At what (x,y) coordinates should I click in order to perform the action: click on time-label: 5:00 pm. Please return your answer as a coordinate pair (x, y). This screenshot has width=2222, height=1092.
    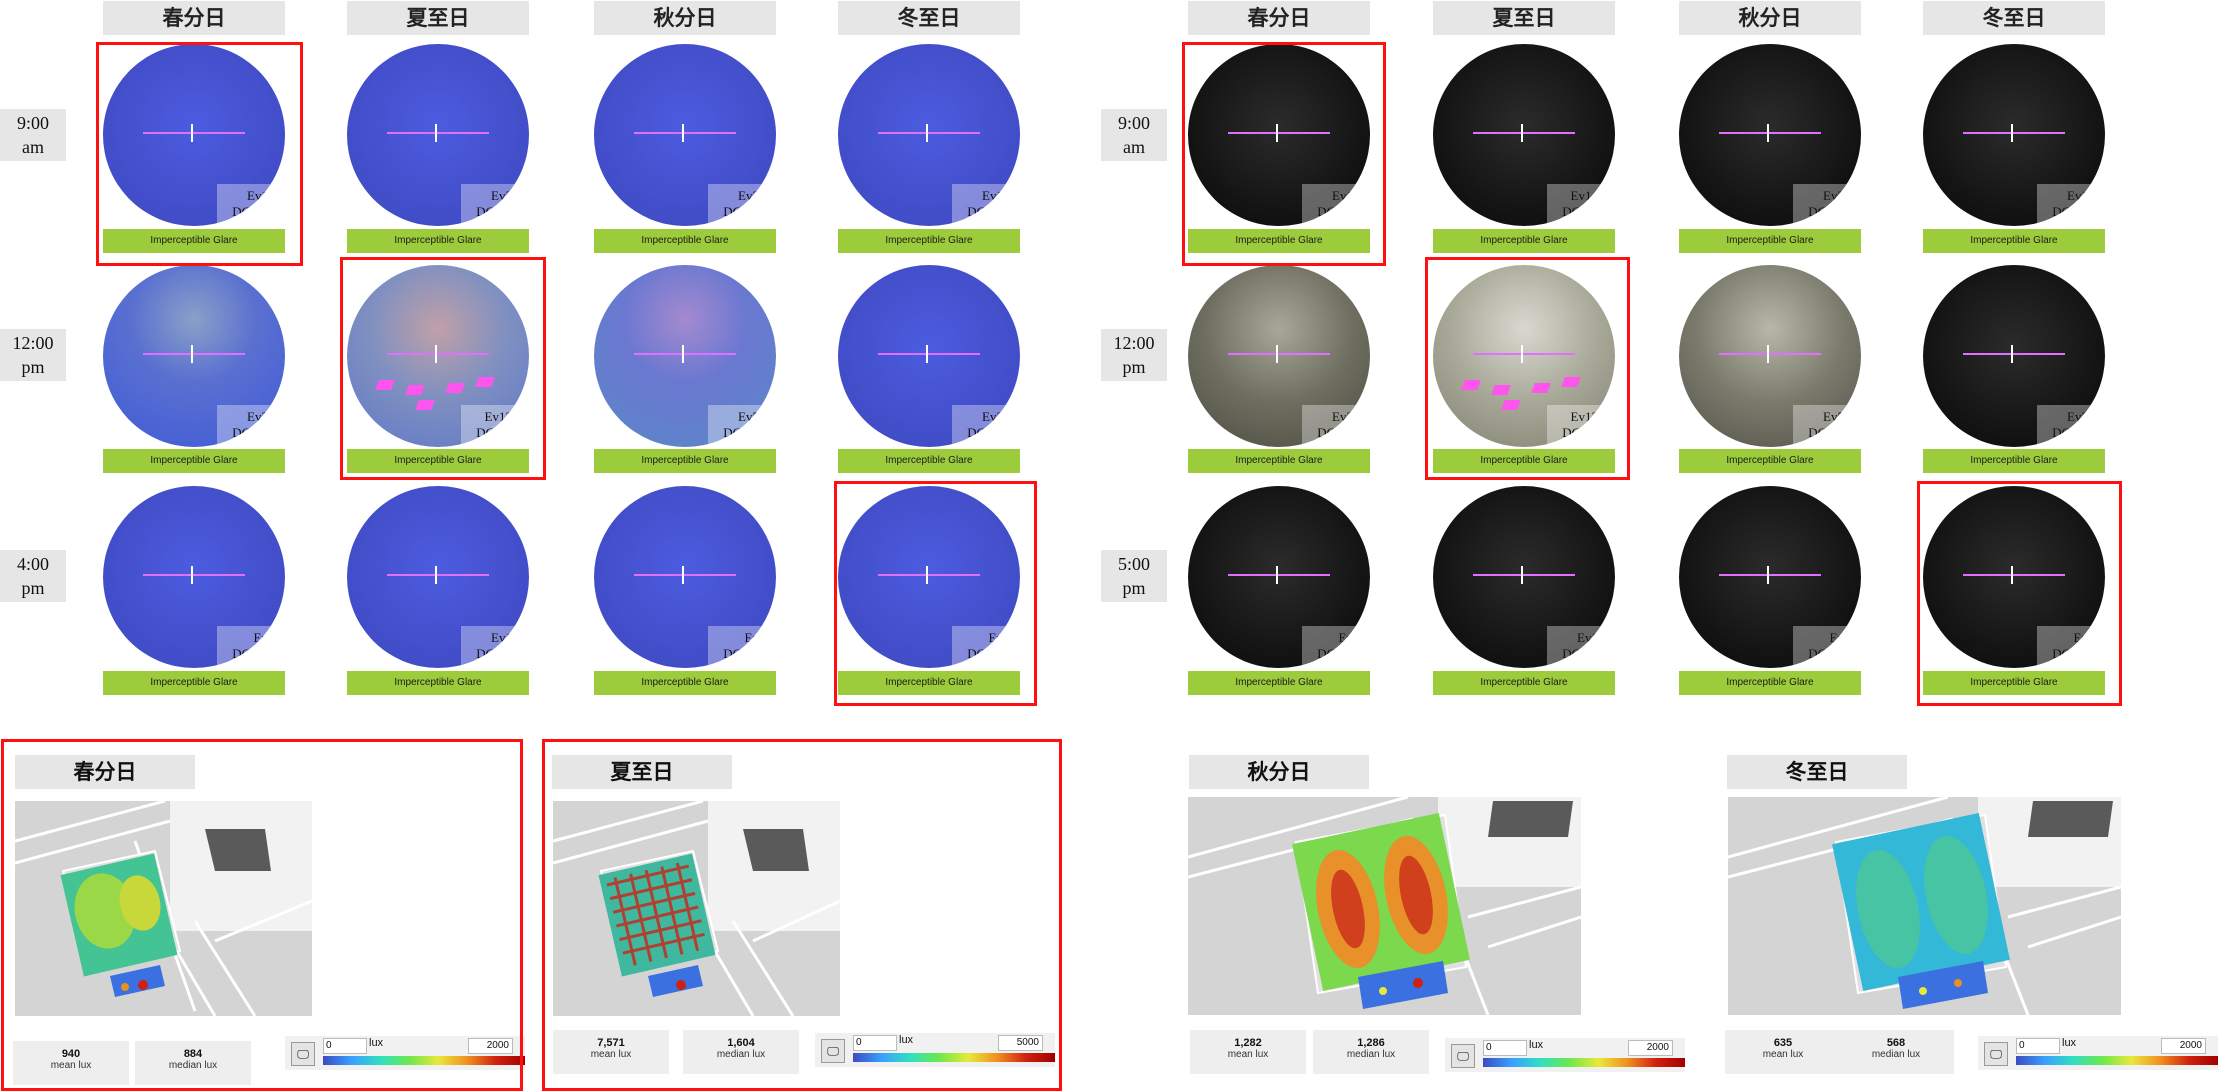
    Looking at the image, I should click on (1134, 576).